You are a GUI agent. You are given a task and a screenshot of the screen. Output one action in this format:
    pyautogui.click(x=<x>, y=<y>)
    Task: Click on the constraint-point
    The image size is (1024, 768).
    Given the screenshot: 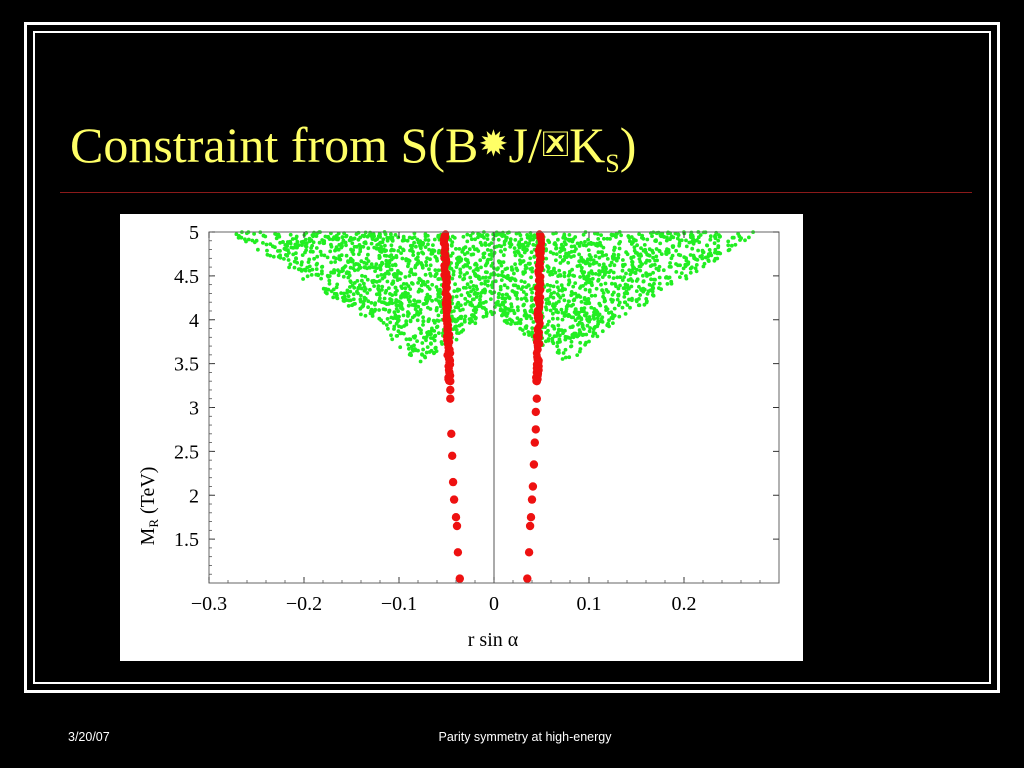 What is the action you would take?
    pyautogui.click(x=536, y=398)
    